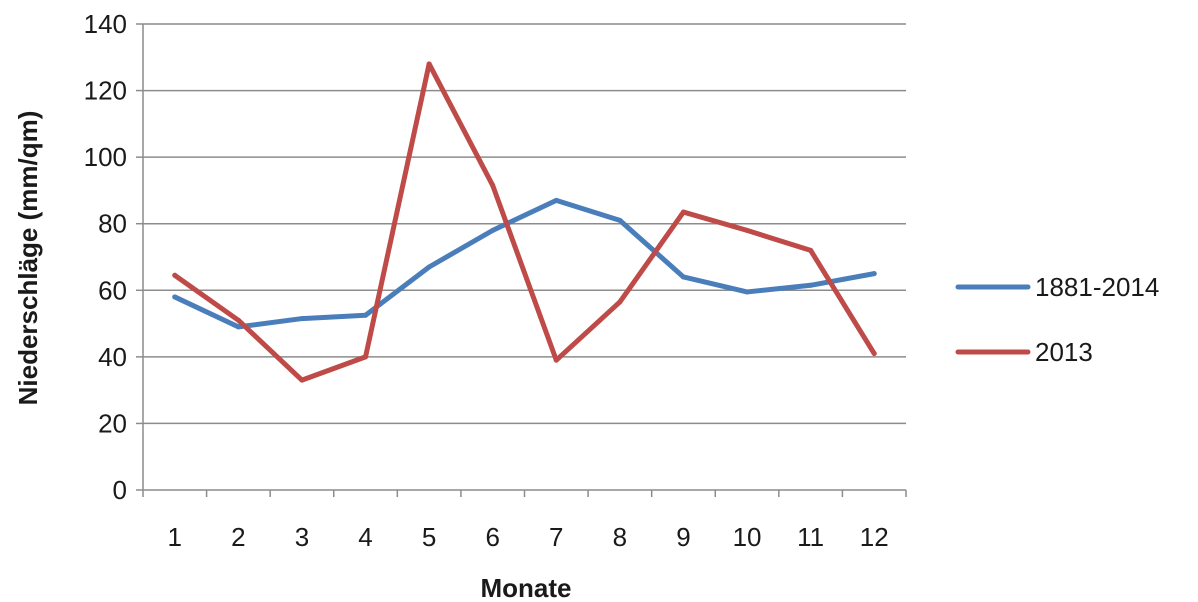 The image size is (1198, 602). I want to click on x-tick-label: 6, so click(492, 537).